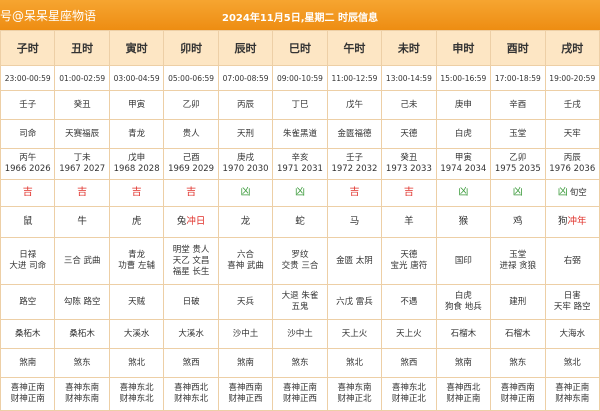 The image size is (600, 411). What do you see at coordinates (300, 307) in the screenshot?
I see `cell-line: 五鬼` at bounding box center [300, 307].